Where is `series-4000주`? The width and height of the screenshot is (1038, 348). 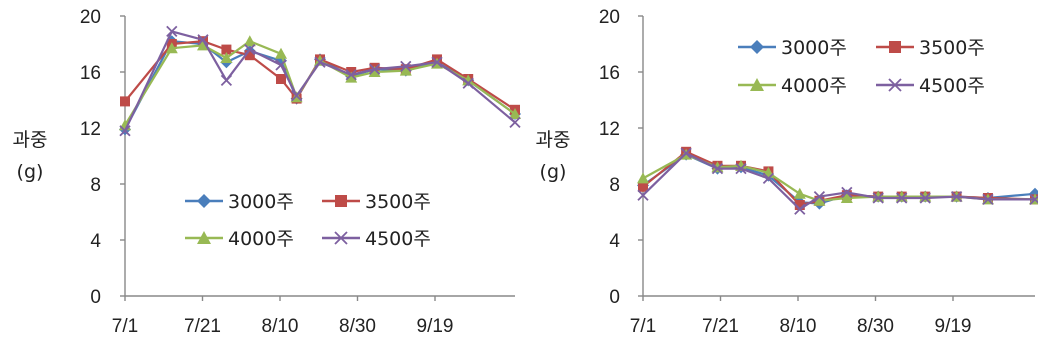
series-4000주 is located at coordinates (320, 83).